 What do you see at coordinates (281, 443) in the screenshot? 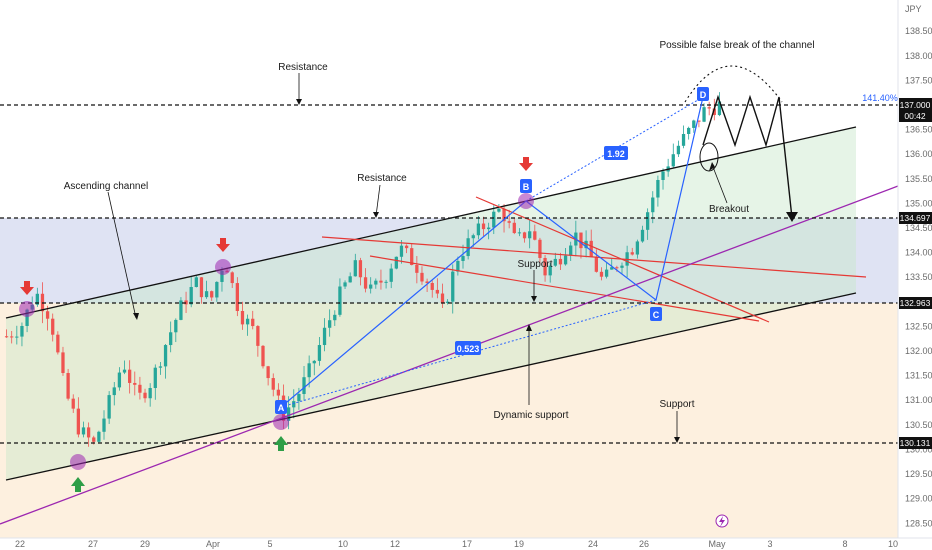
I see `green-arrow-up-icon` at bounding box center [281, 443].